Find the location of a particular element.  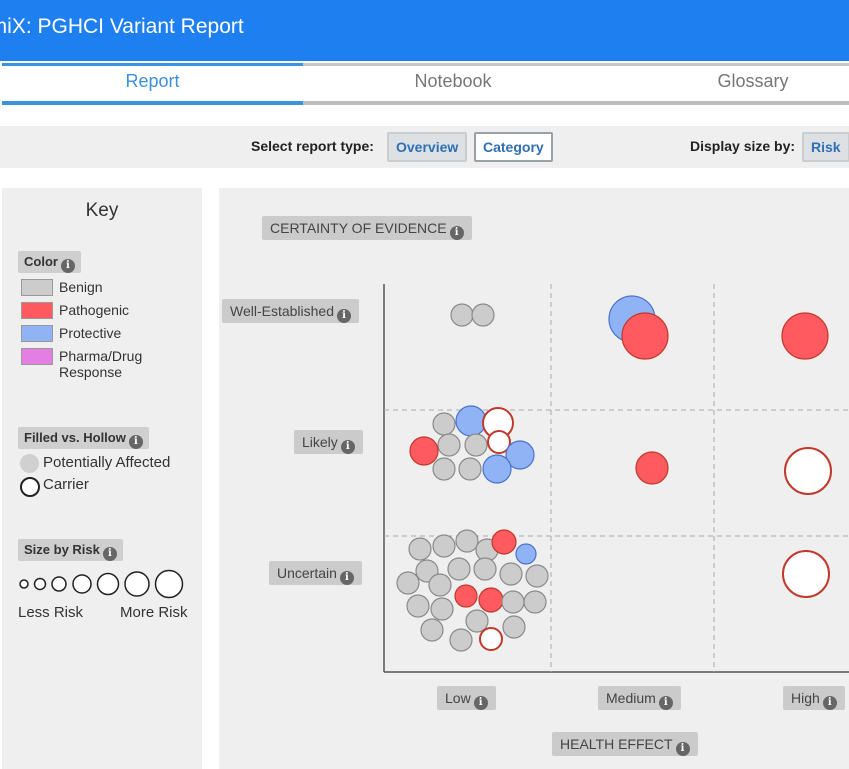

key-title: Key is located at coordinates (102, 210).